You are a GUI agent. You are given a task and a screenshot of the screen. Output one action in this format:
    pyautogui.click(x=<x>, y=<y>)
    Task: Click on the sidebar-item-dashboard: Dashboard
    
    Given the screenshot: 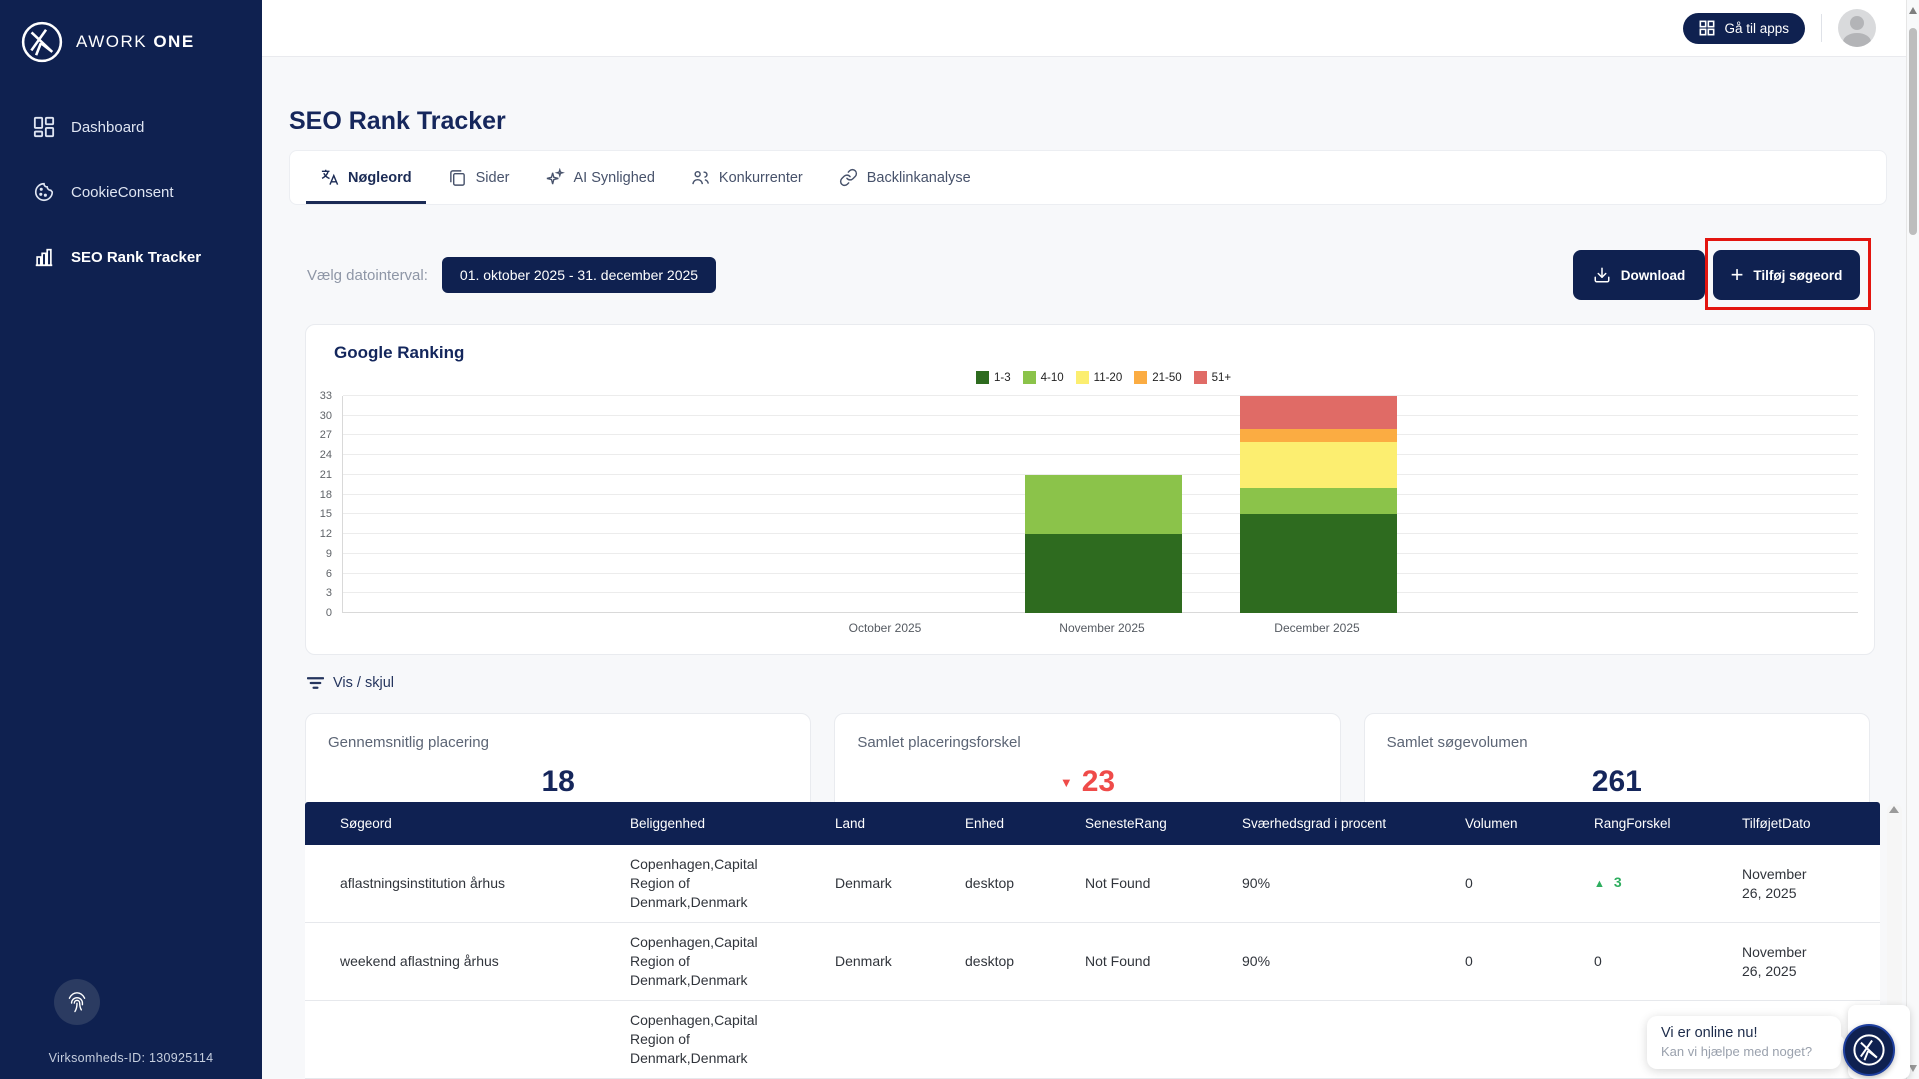 What is the action you would take?
    pyautogui.click(x=131, y=127)
    